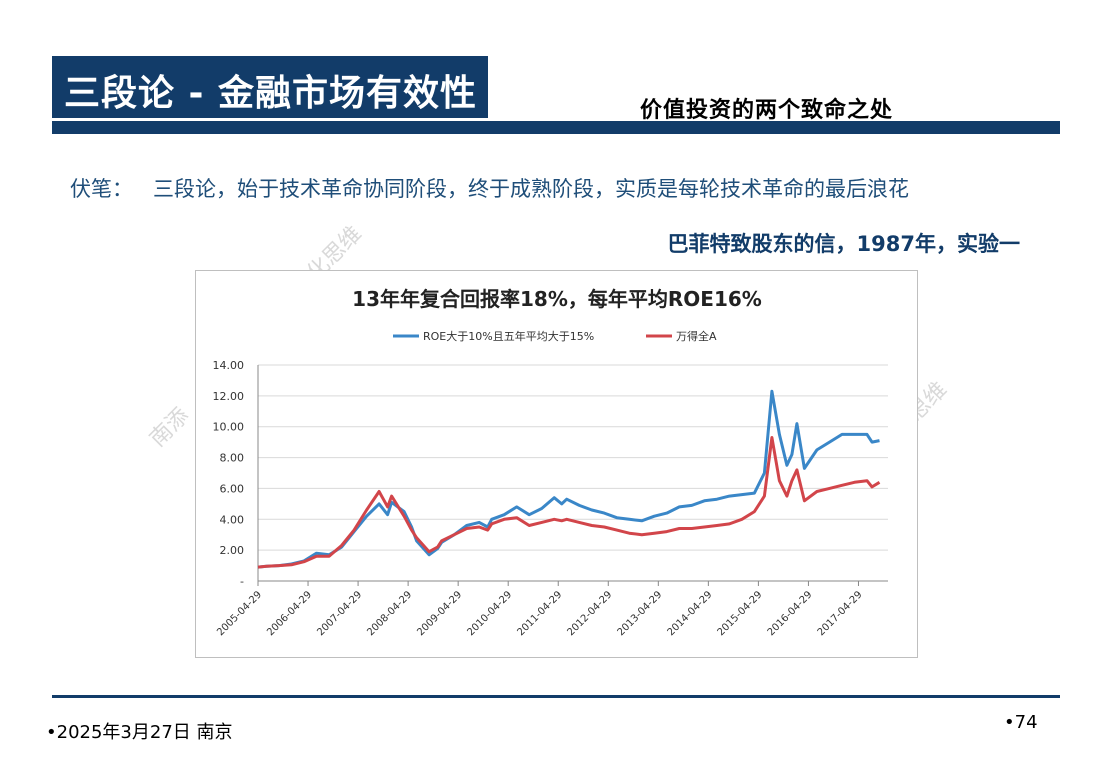  I want to click on x-tick-label: 2012-04-29, so click(590, 613).